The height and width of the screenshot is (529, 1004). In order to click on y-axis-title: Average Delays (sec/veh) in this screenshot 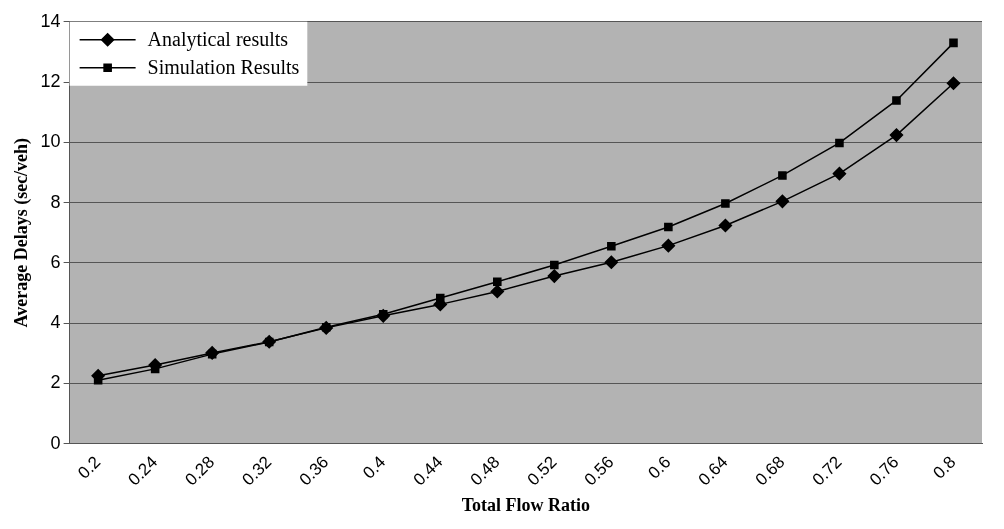, I will do `click(22, 232)`.